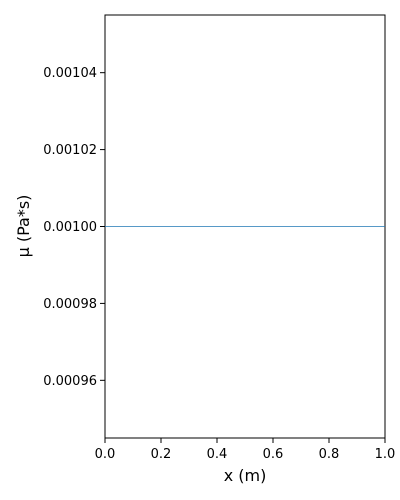 This screenshot has height=500, width=400. What do you see at coordinates (245, 450) in the screenshot?
I see `x-axis-ticks: 0.0 0.2 0.4 0.6 0.8 1.0` at bounding box center [245, 450].